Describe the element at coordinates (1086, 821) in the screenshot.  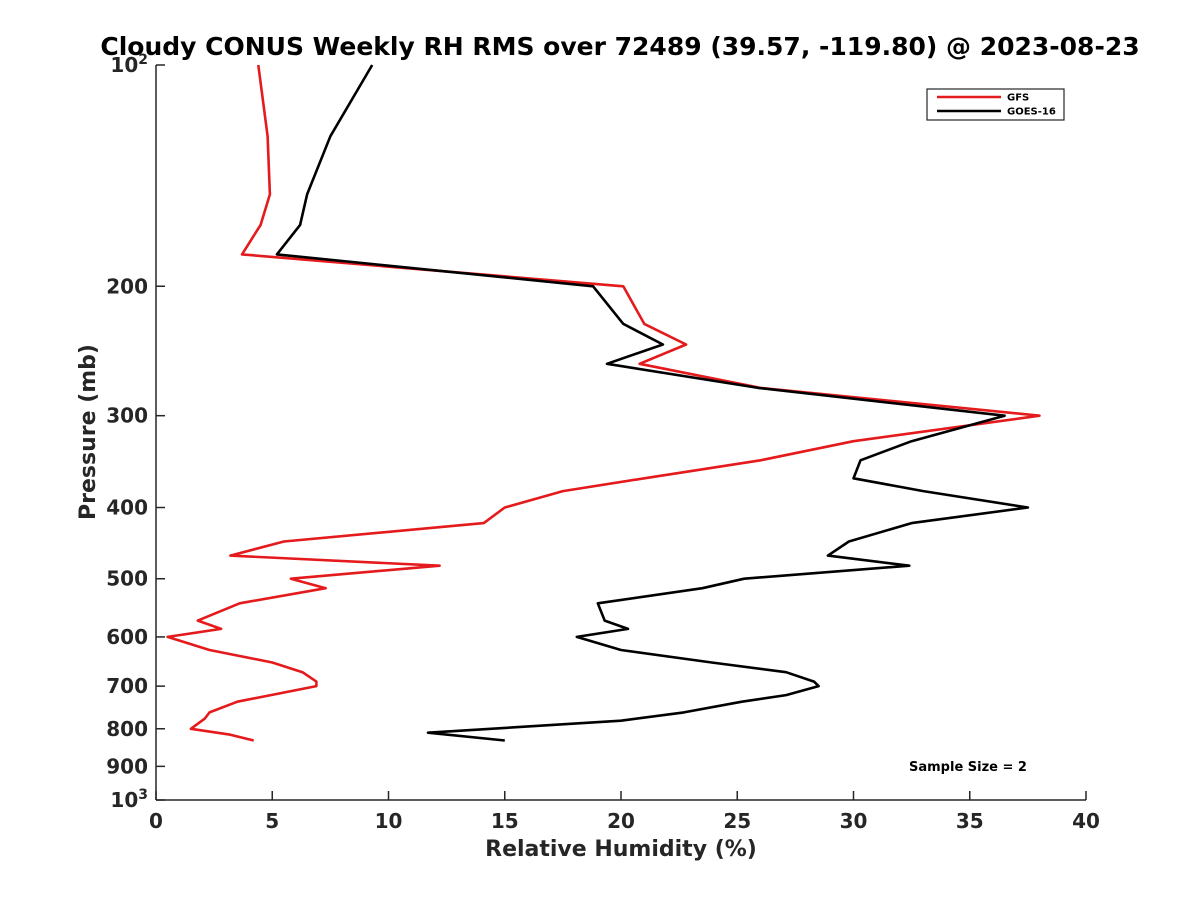
I see `x-tick-label: 40` at that location.